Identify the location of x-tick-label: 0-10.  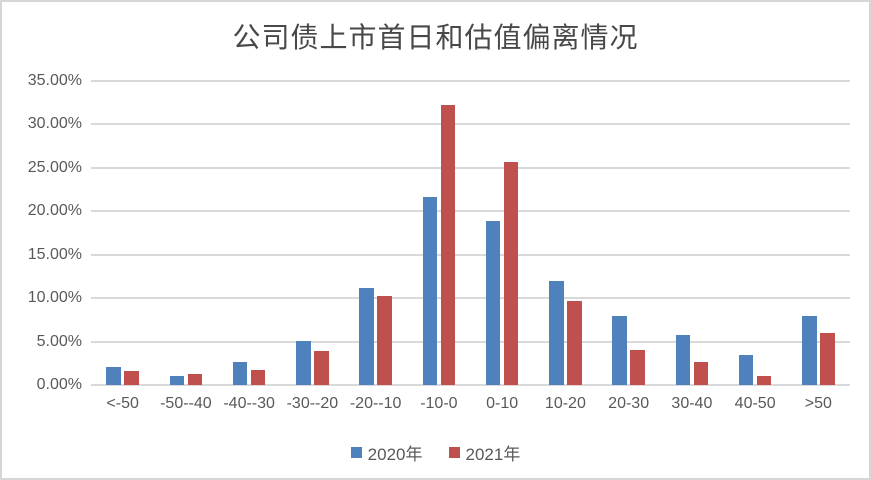
(502, 403).